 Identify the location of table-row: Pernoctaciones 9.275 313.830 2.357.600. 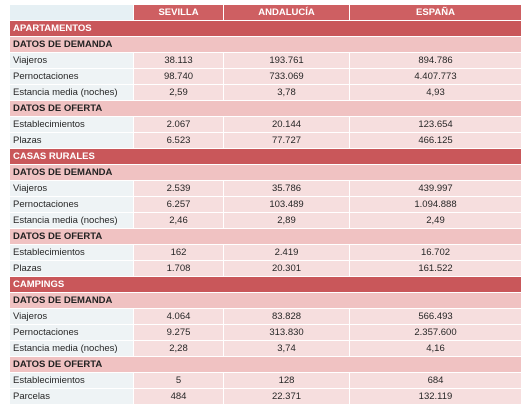
(265, 332).